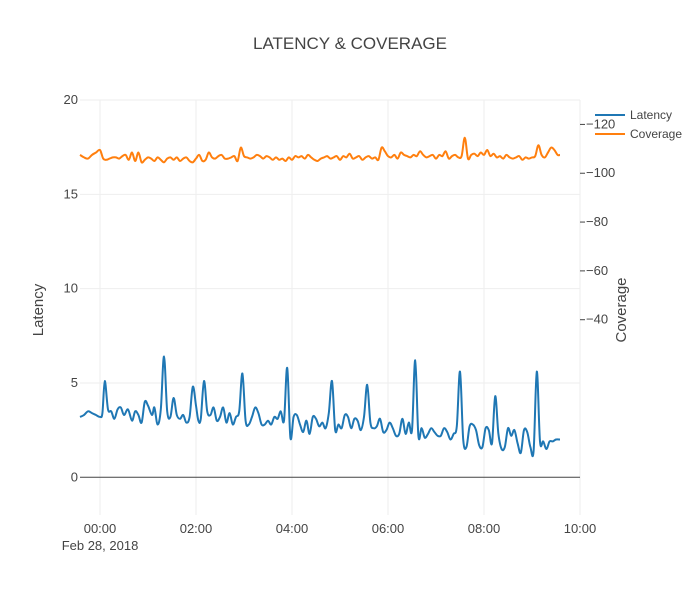 Image resolution: width=700 pixels, height=605 pixels. What do you see at coordinates (597, 270) in the screenshot?
I see `y-right-tick-label: −60` at bounding box center [597, 270].